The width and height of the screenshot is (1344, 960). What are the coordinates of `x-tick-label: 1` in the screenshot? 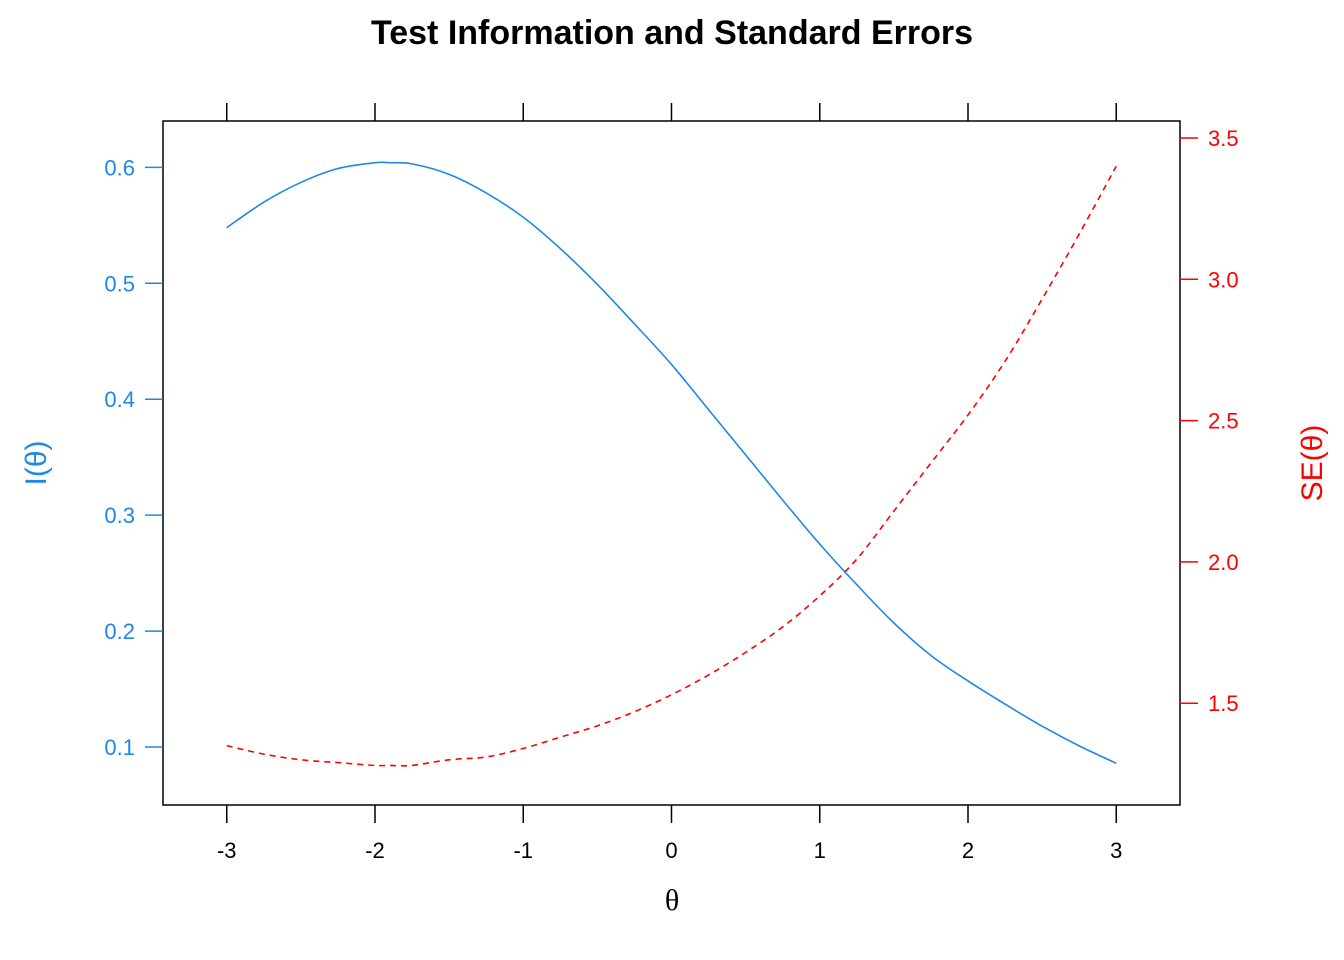 It's located at (820, 850).